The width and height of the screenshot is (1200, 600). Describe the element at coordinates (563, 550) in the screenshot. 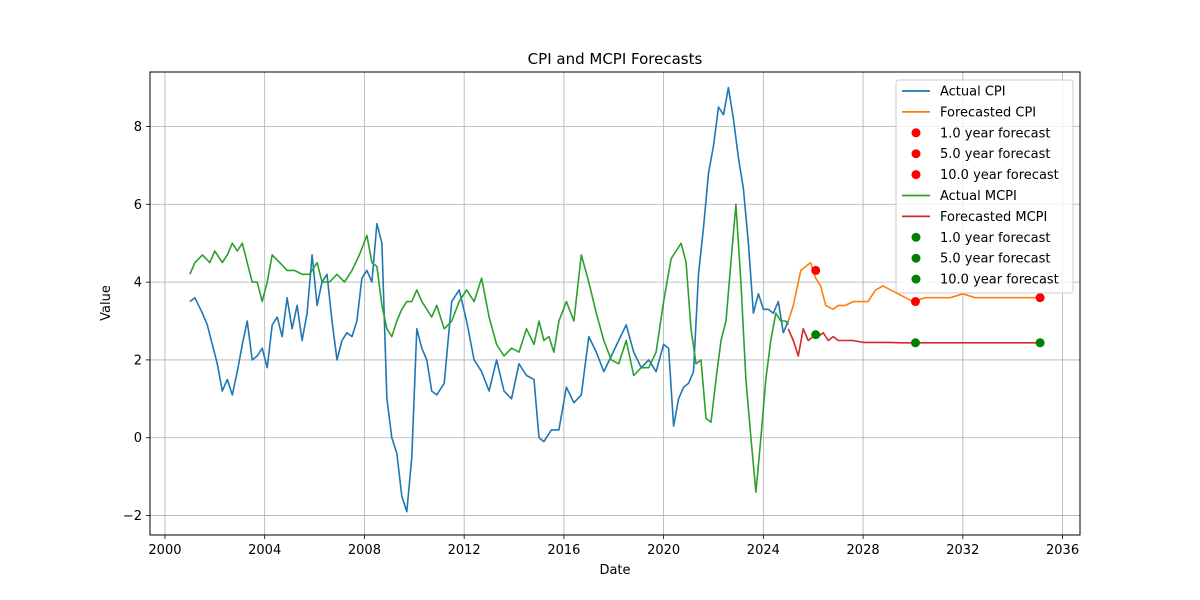

I see `x-tick-label: 2016` at that location.